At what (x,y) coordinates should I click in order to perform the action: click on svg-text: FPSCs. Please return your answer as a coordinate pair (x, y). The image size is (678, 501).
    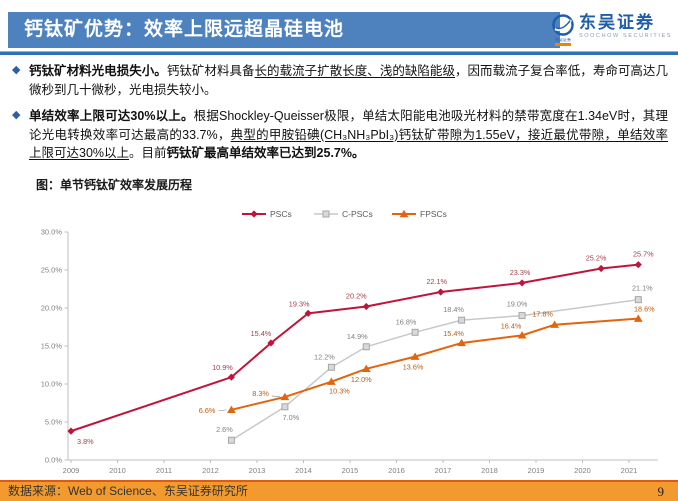
    Looking at the image, I should click on (433, 214).